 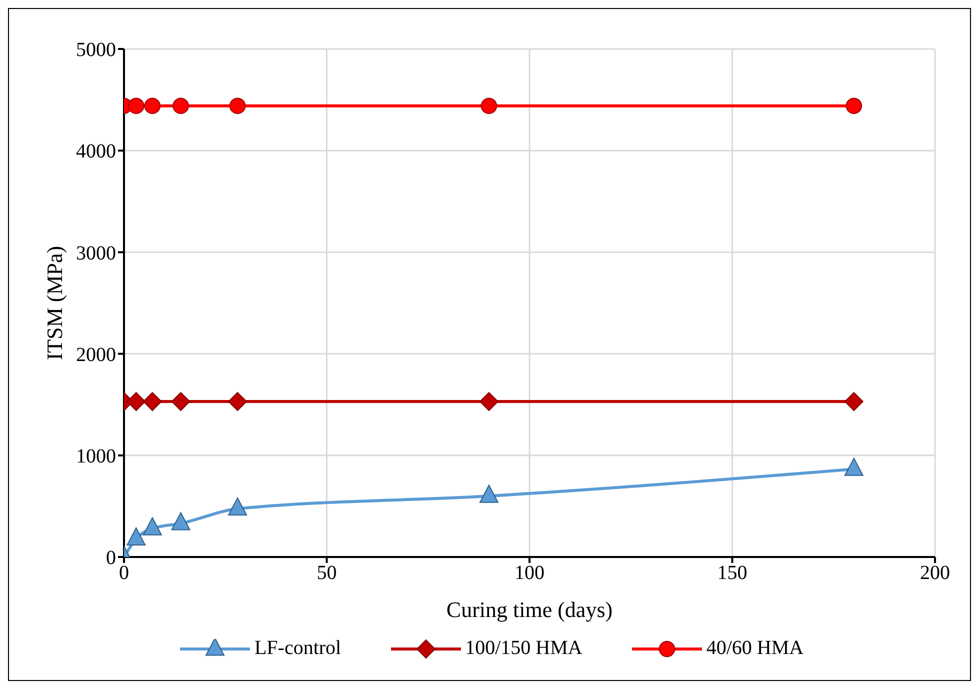 What do you see at coordinates (111, 558) in the screenshot?
I see `y-tick-label: 0` at bounding box center [111, 558].